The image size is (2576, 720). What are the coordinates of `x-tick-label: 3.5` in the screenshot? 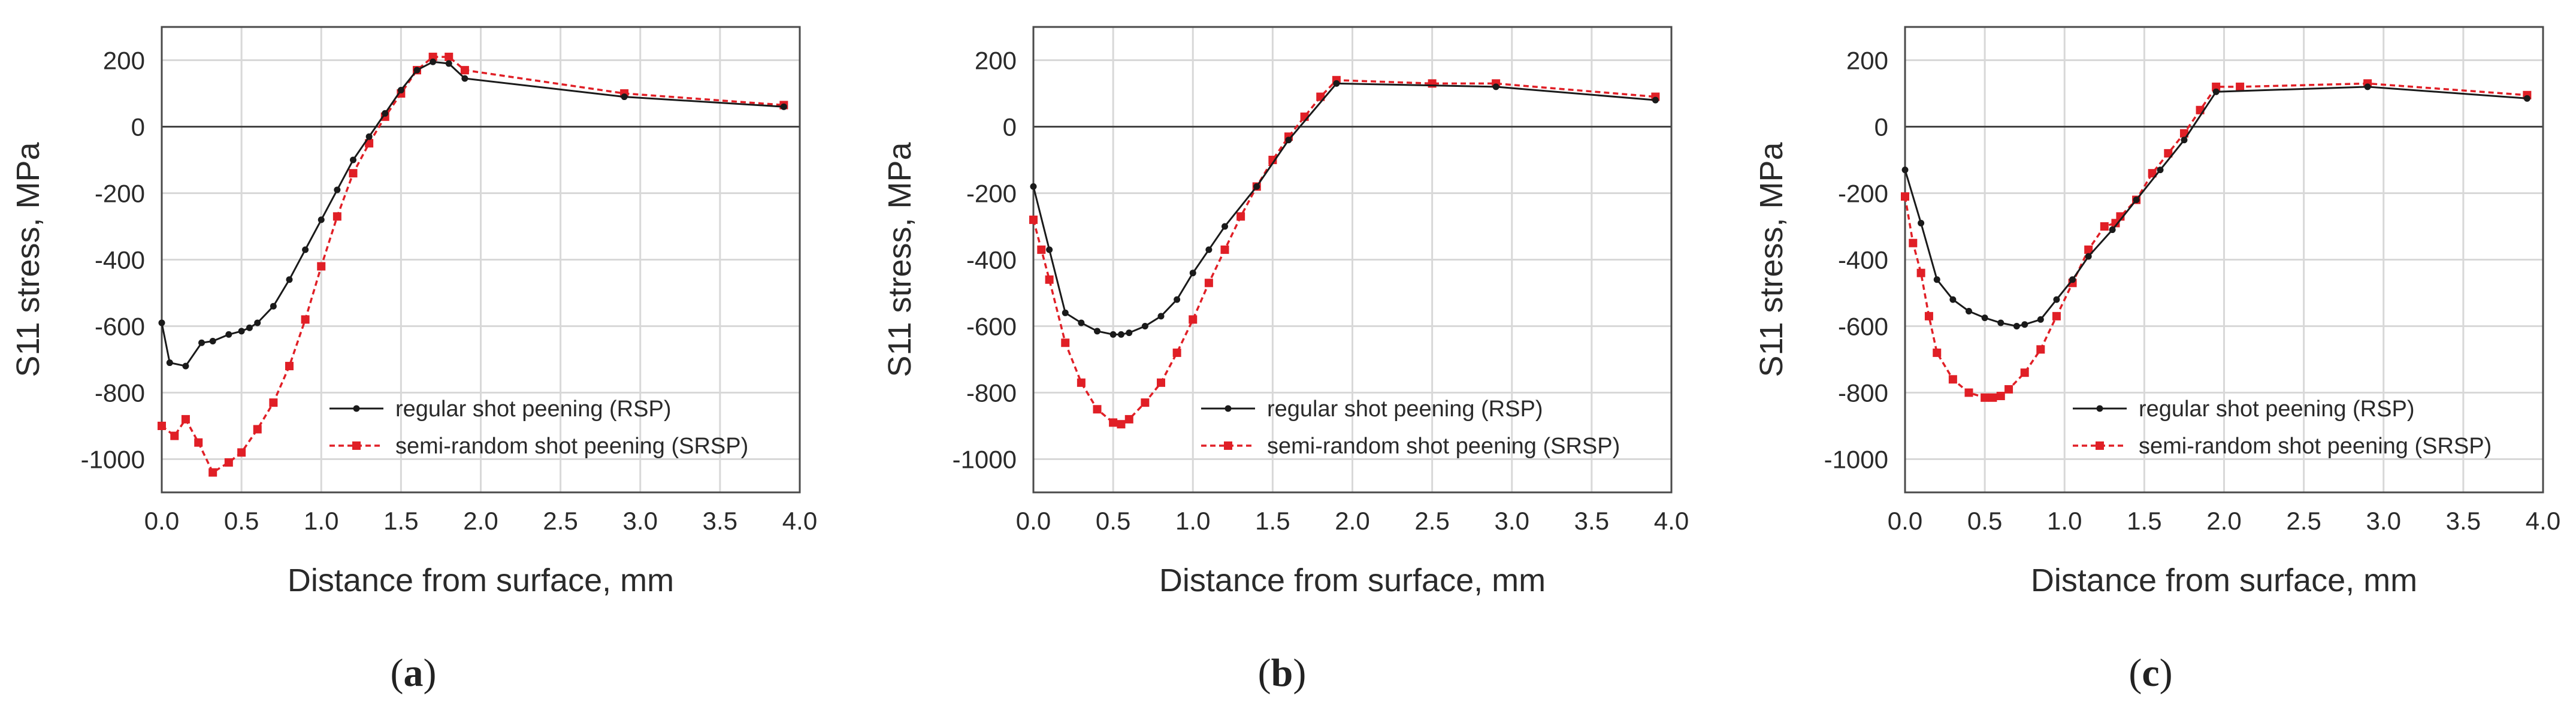 It's located at (2463, 521).